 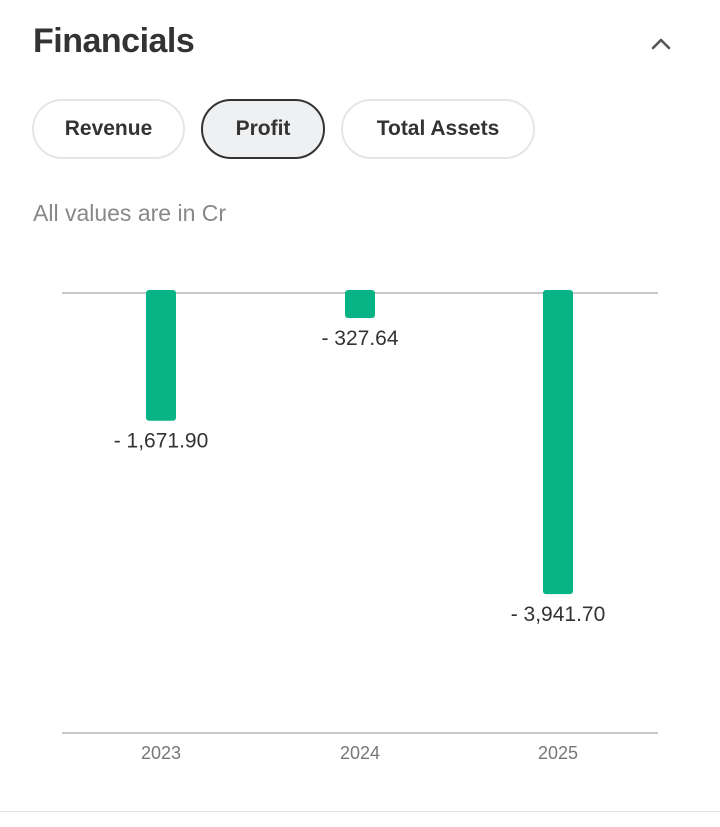 I want to click on bottom-divider, so click(x=360, y=811).